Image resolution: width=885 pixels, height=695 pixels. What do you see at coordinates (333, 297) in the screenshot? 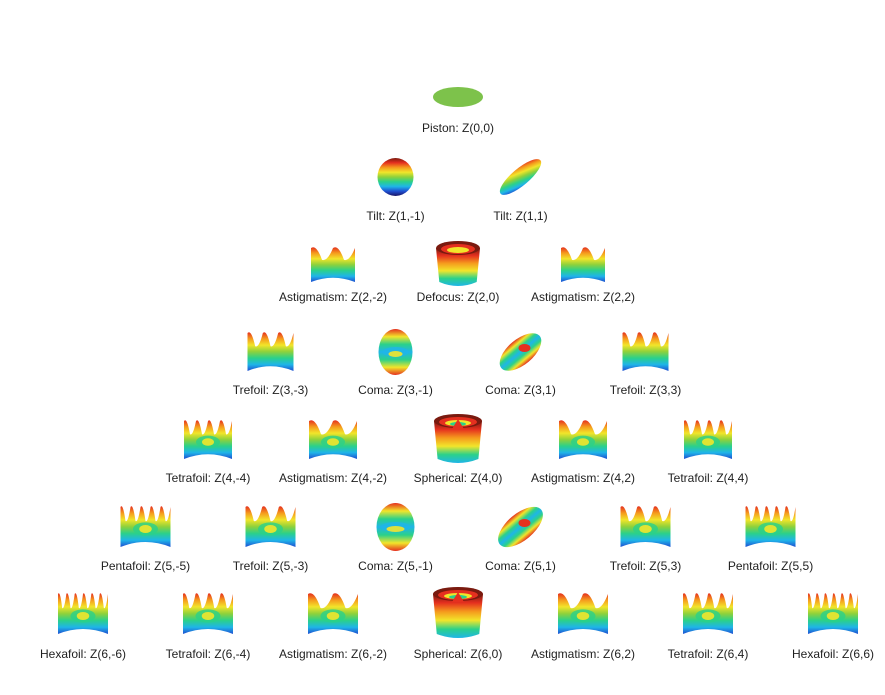
I see `label-z-2-neg2: Astigmatism: Z(2,-2)` at bounding box center [333, 297].